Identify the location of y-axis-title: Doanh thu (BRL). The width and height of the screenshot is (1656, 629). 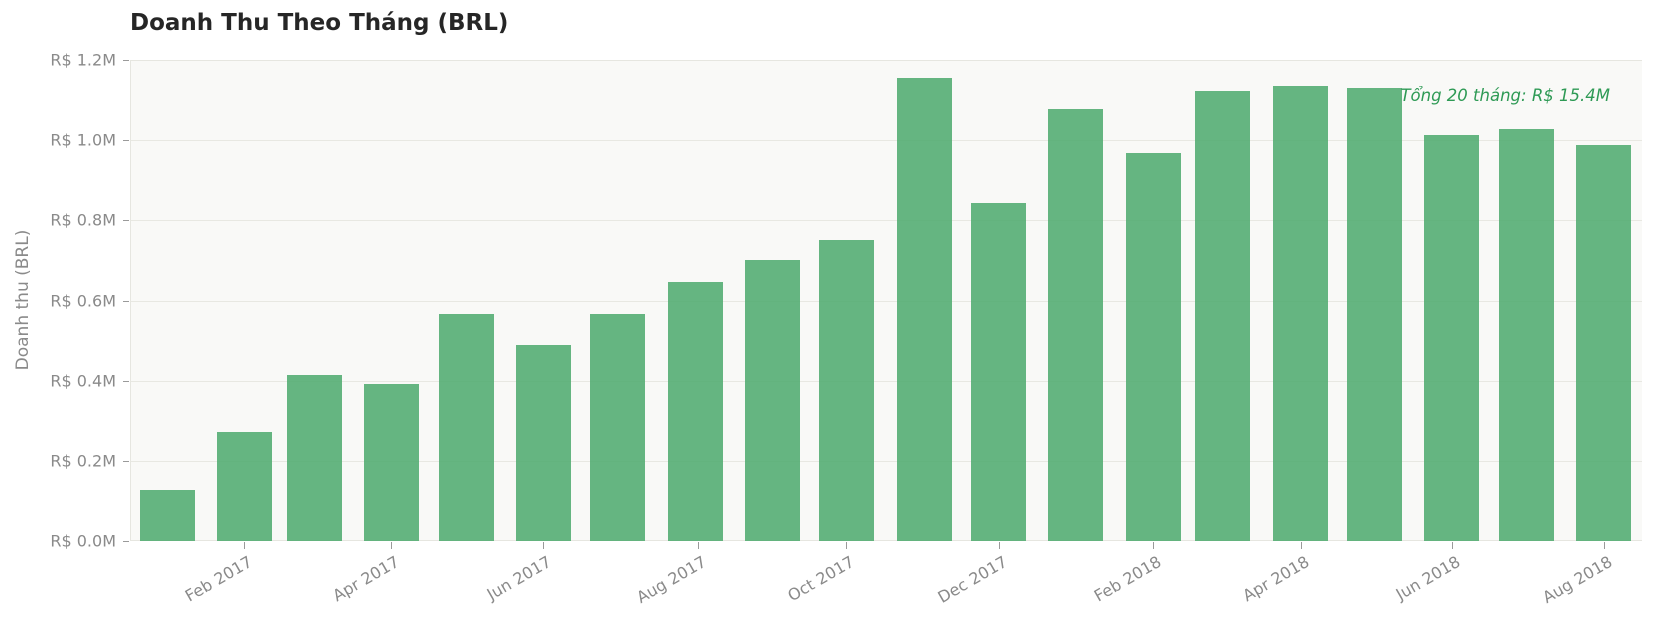
(23, 300).